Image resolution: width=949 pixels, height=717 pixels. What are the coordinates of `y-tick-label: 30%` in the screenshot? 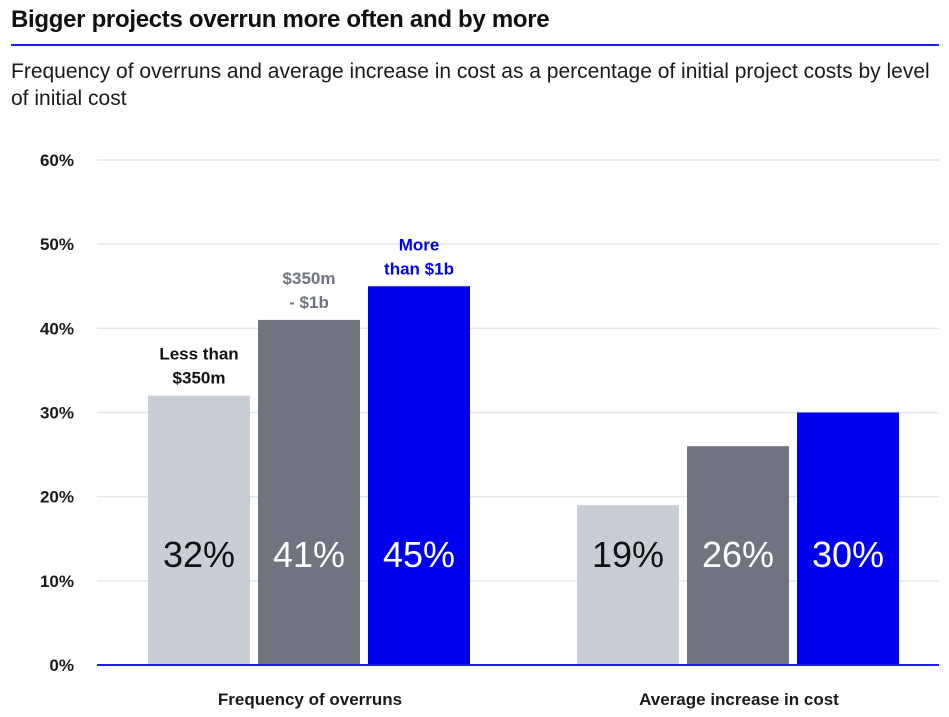 It's located at (57, 413).